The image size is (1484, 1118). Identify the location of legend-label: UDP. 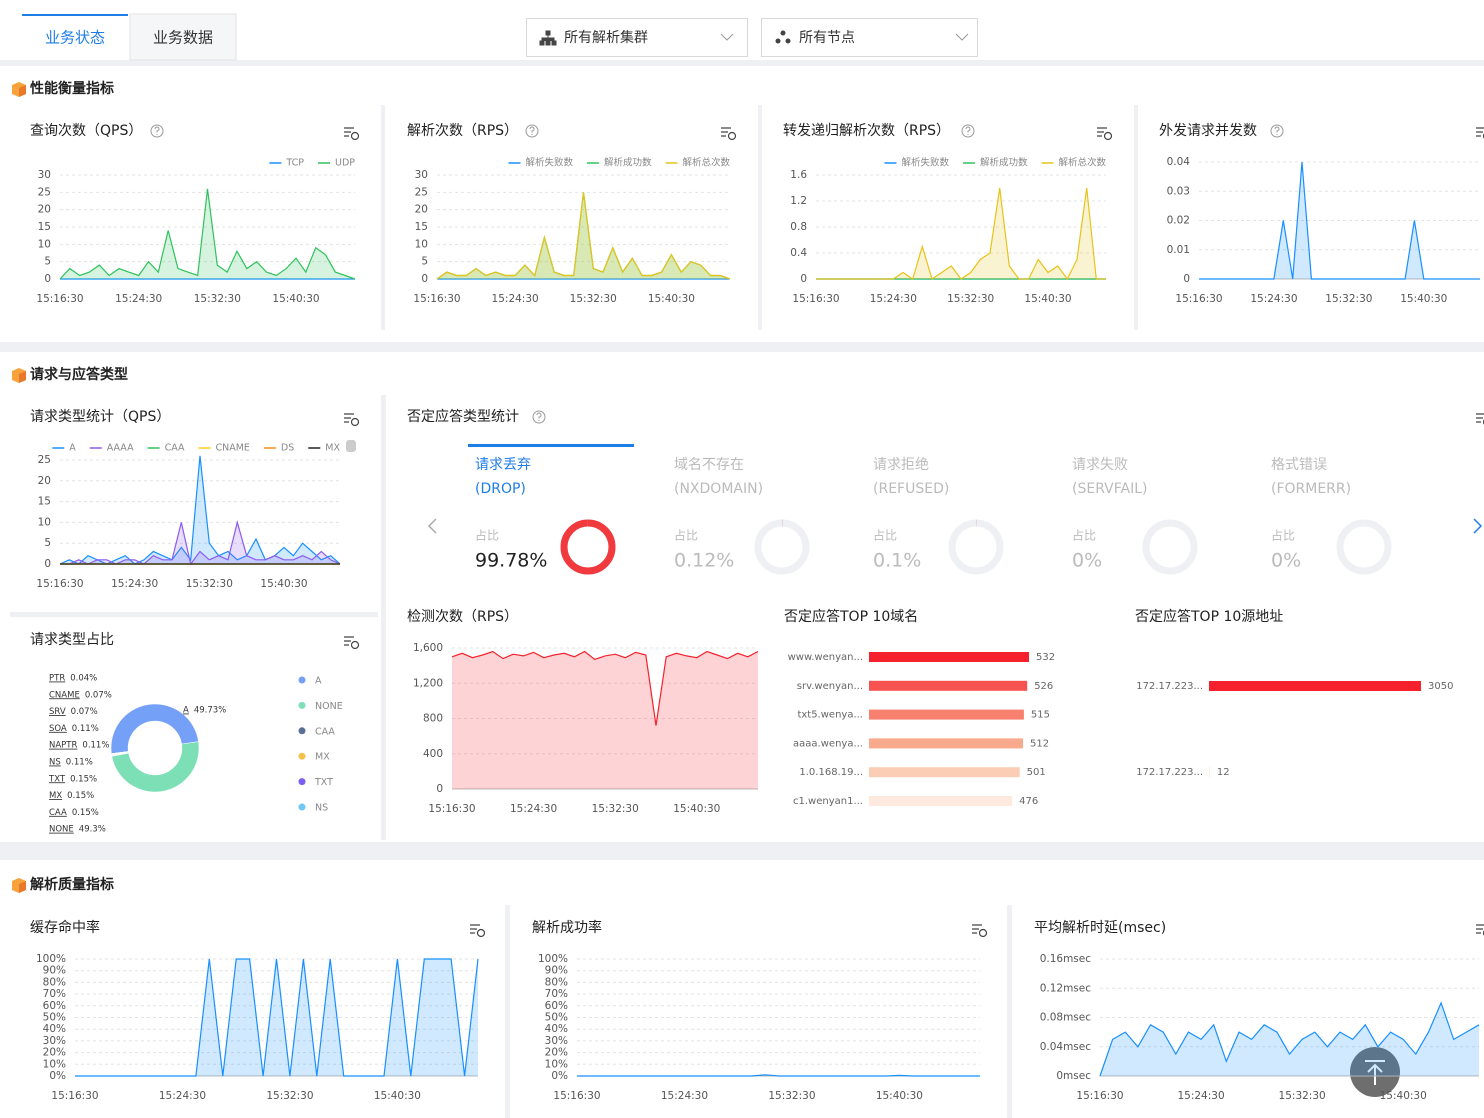
(345, 163).